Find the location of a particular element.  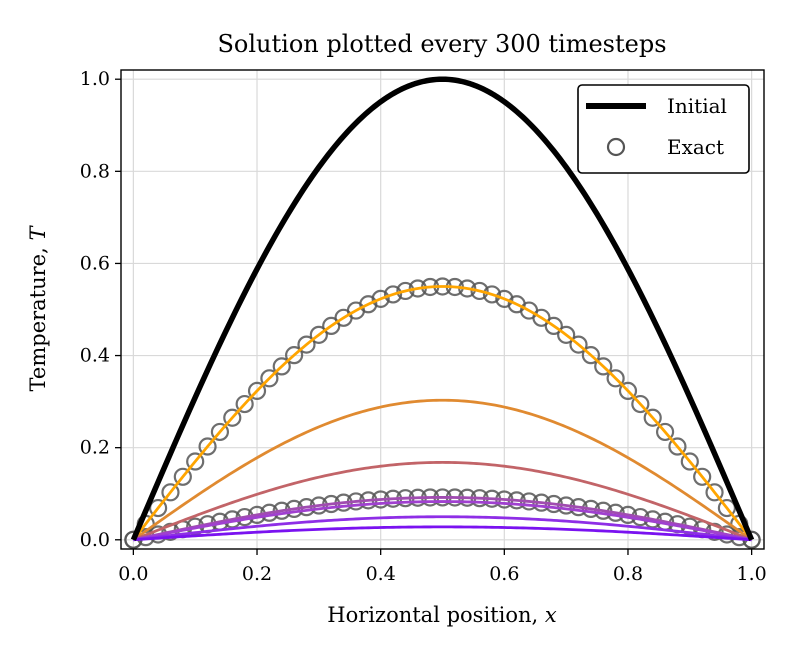

y-tick-label: 0.4 is located at coordinates (95, 356).